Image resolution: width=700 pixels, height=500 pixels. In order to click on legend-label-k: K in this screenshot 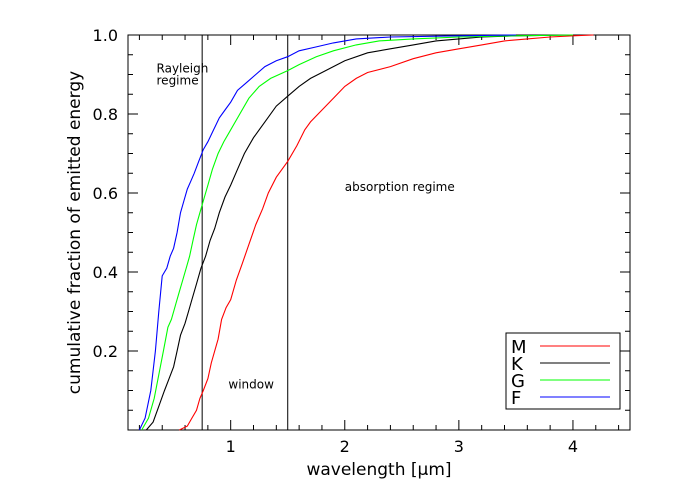, I will do `click(517, 364)`.